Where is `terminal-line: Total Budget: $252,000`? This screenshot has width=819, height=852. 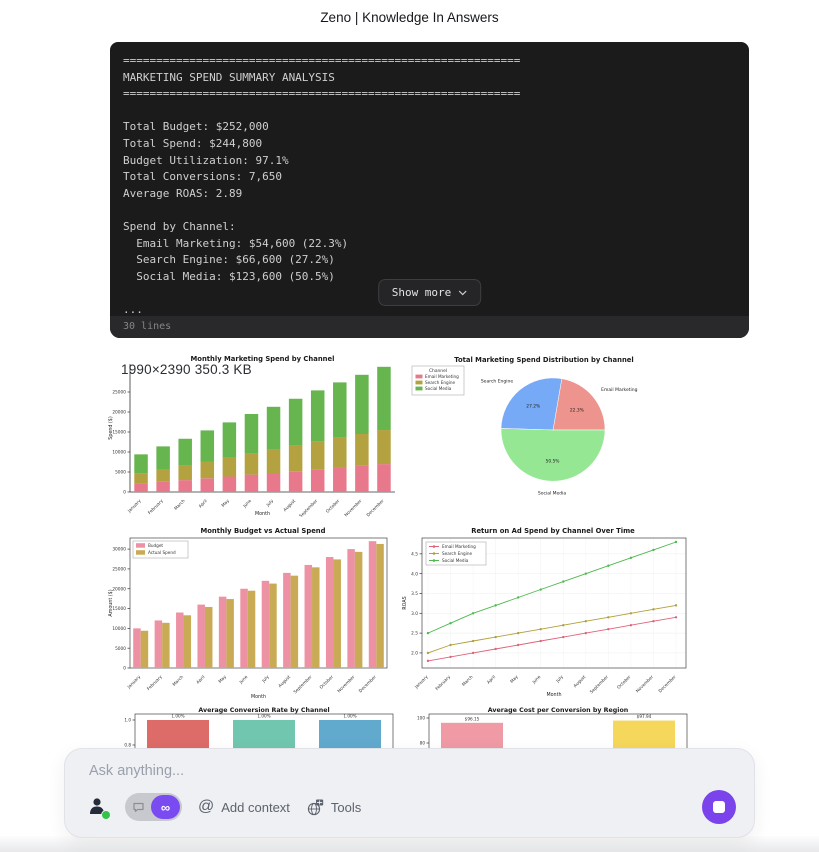
terminal-line: Total Budget: $252,000 is located at coordinates (196, 127).